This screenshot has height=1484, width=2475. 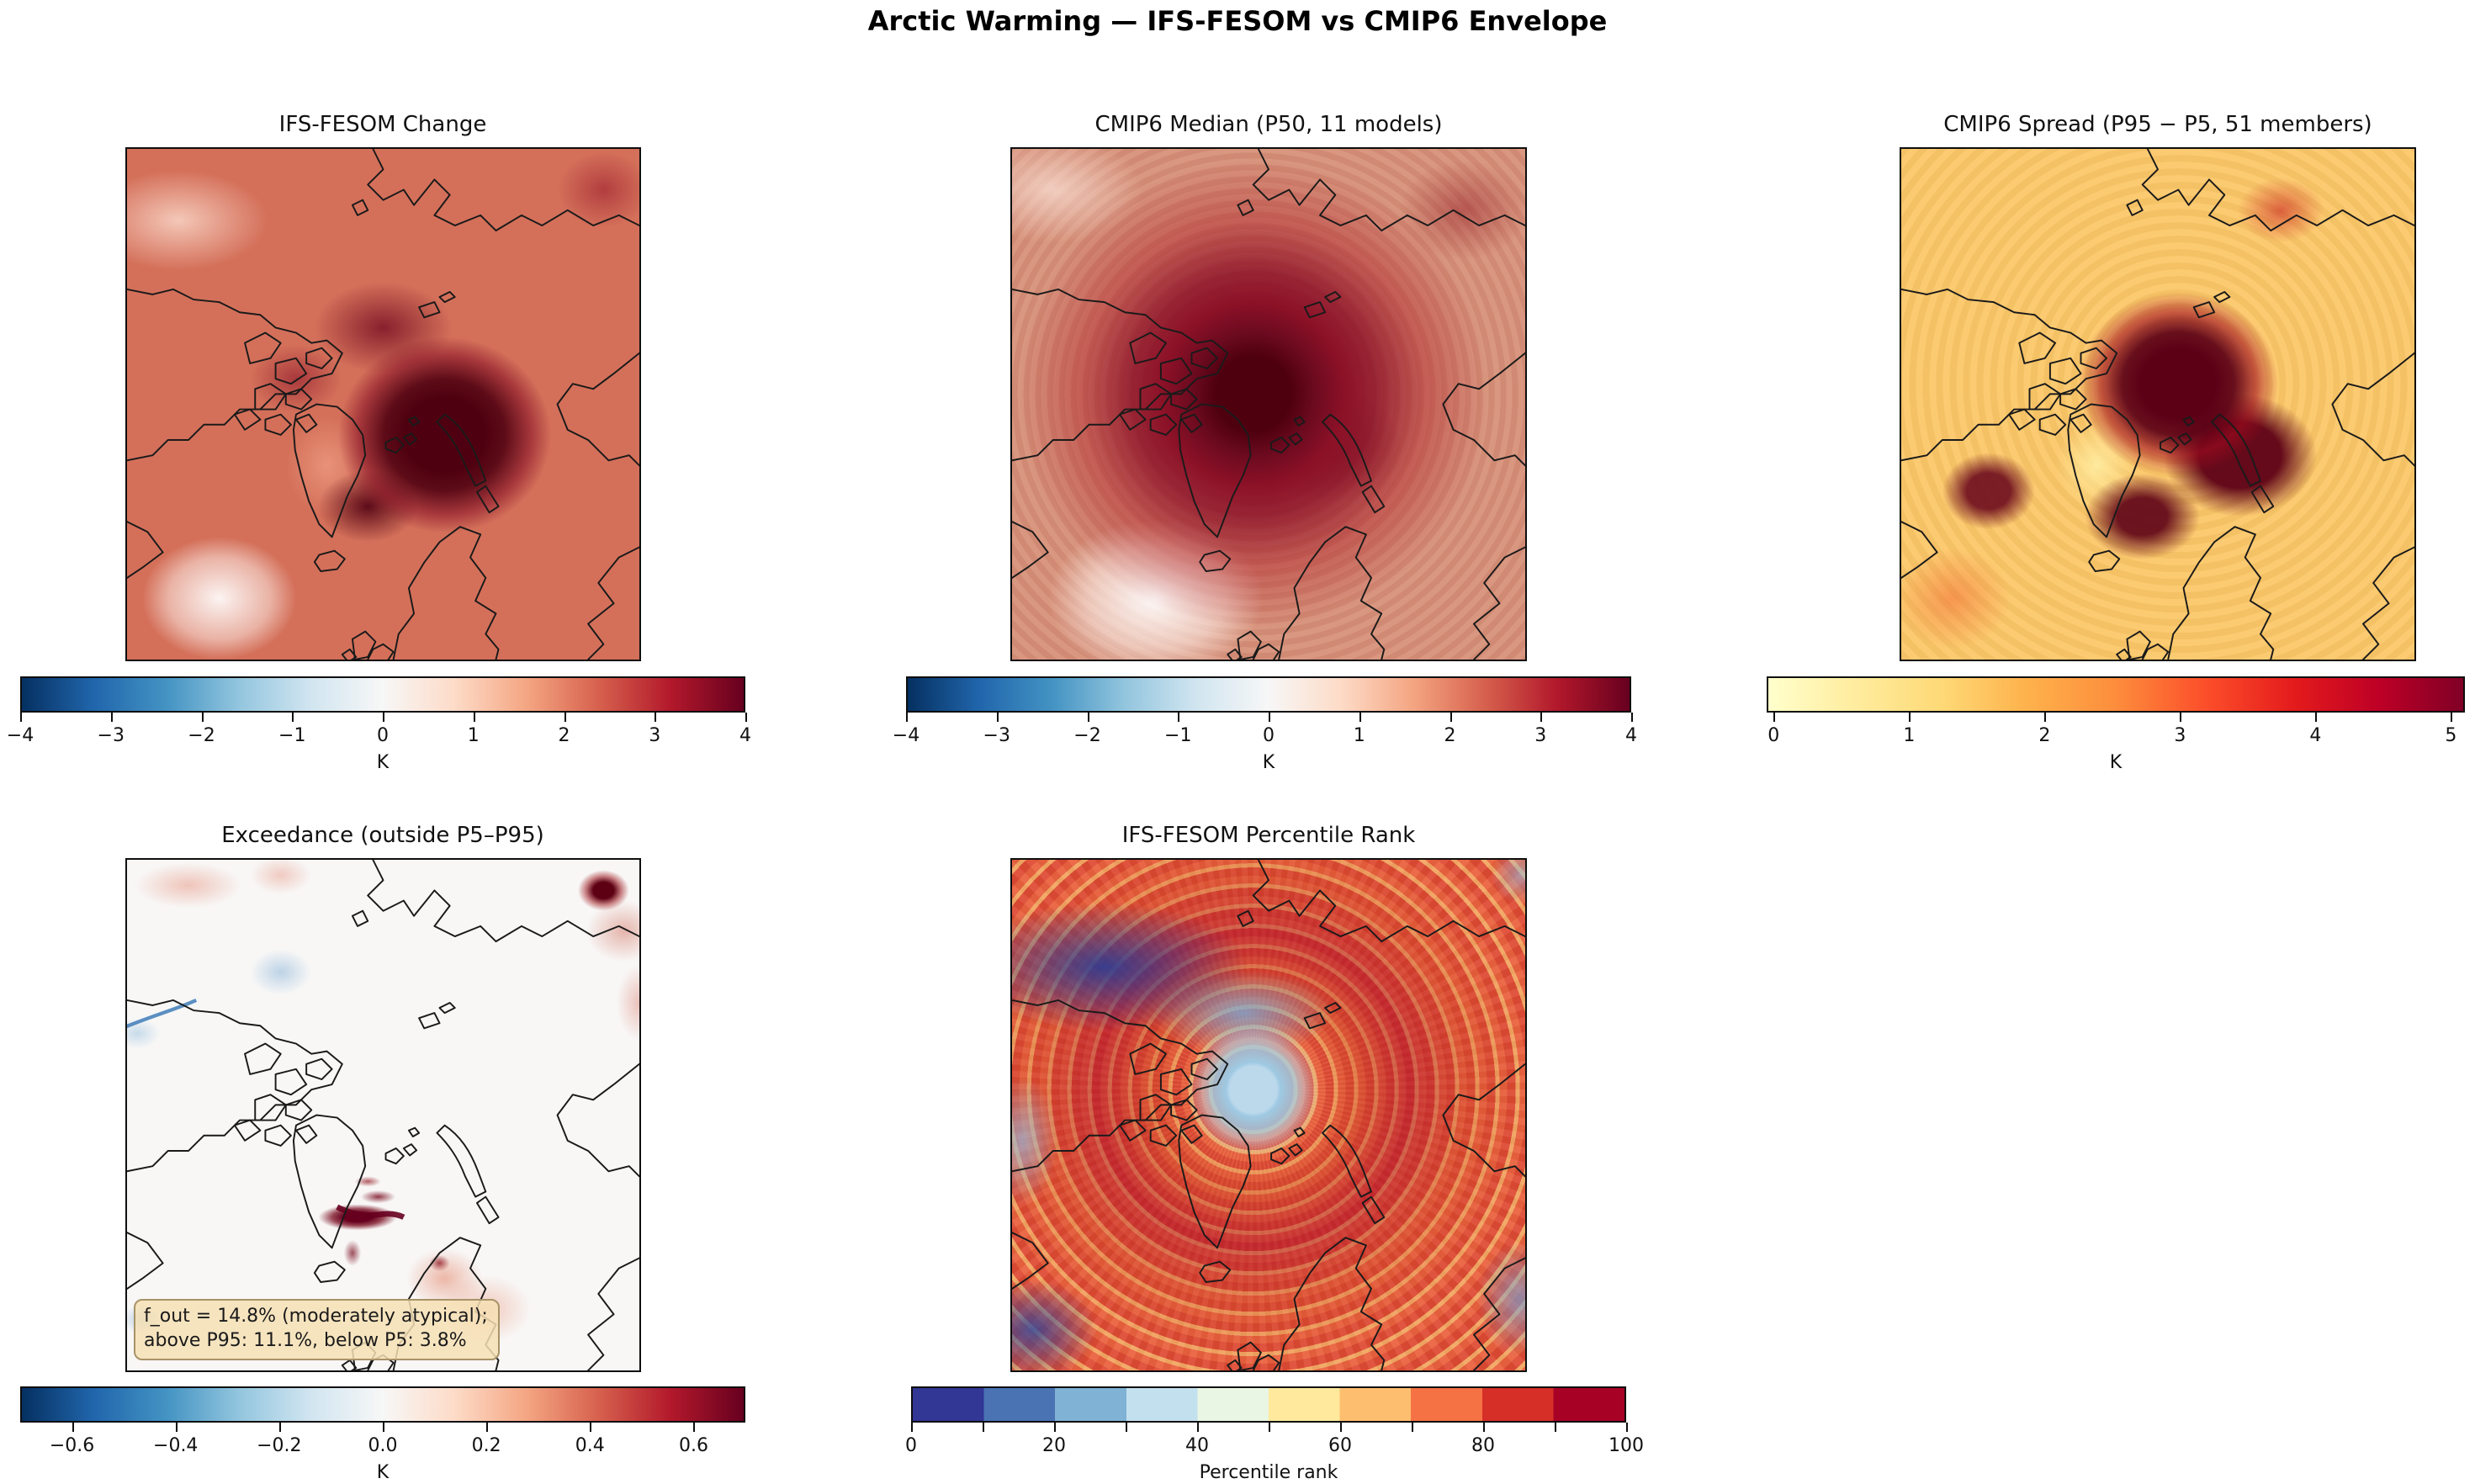 What do you see at coordinates (306, 1341) in the screenshot?
I see `annotation-line-2: above P95: 11.1%, below P5: 3.8%` at bounding box center [306, 1341].